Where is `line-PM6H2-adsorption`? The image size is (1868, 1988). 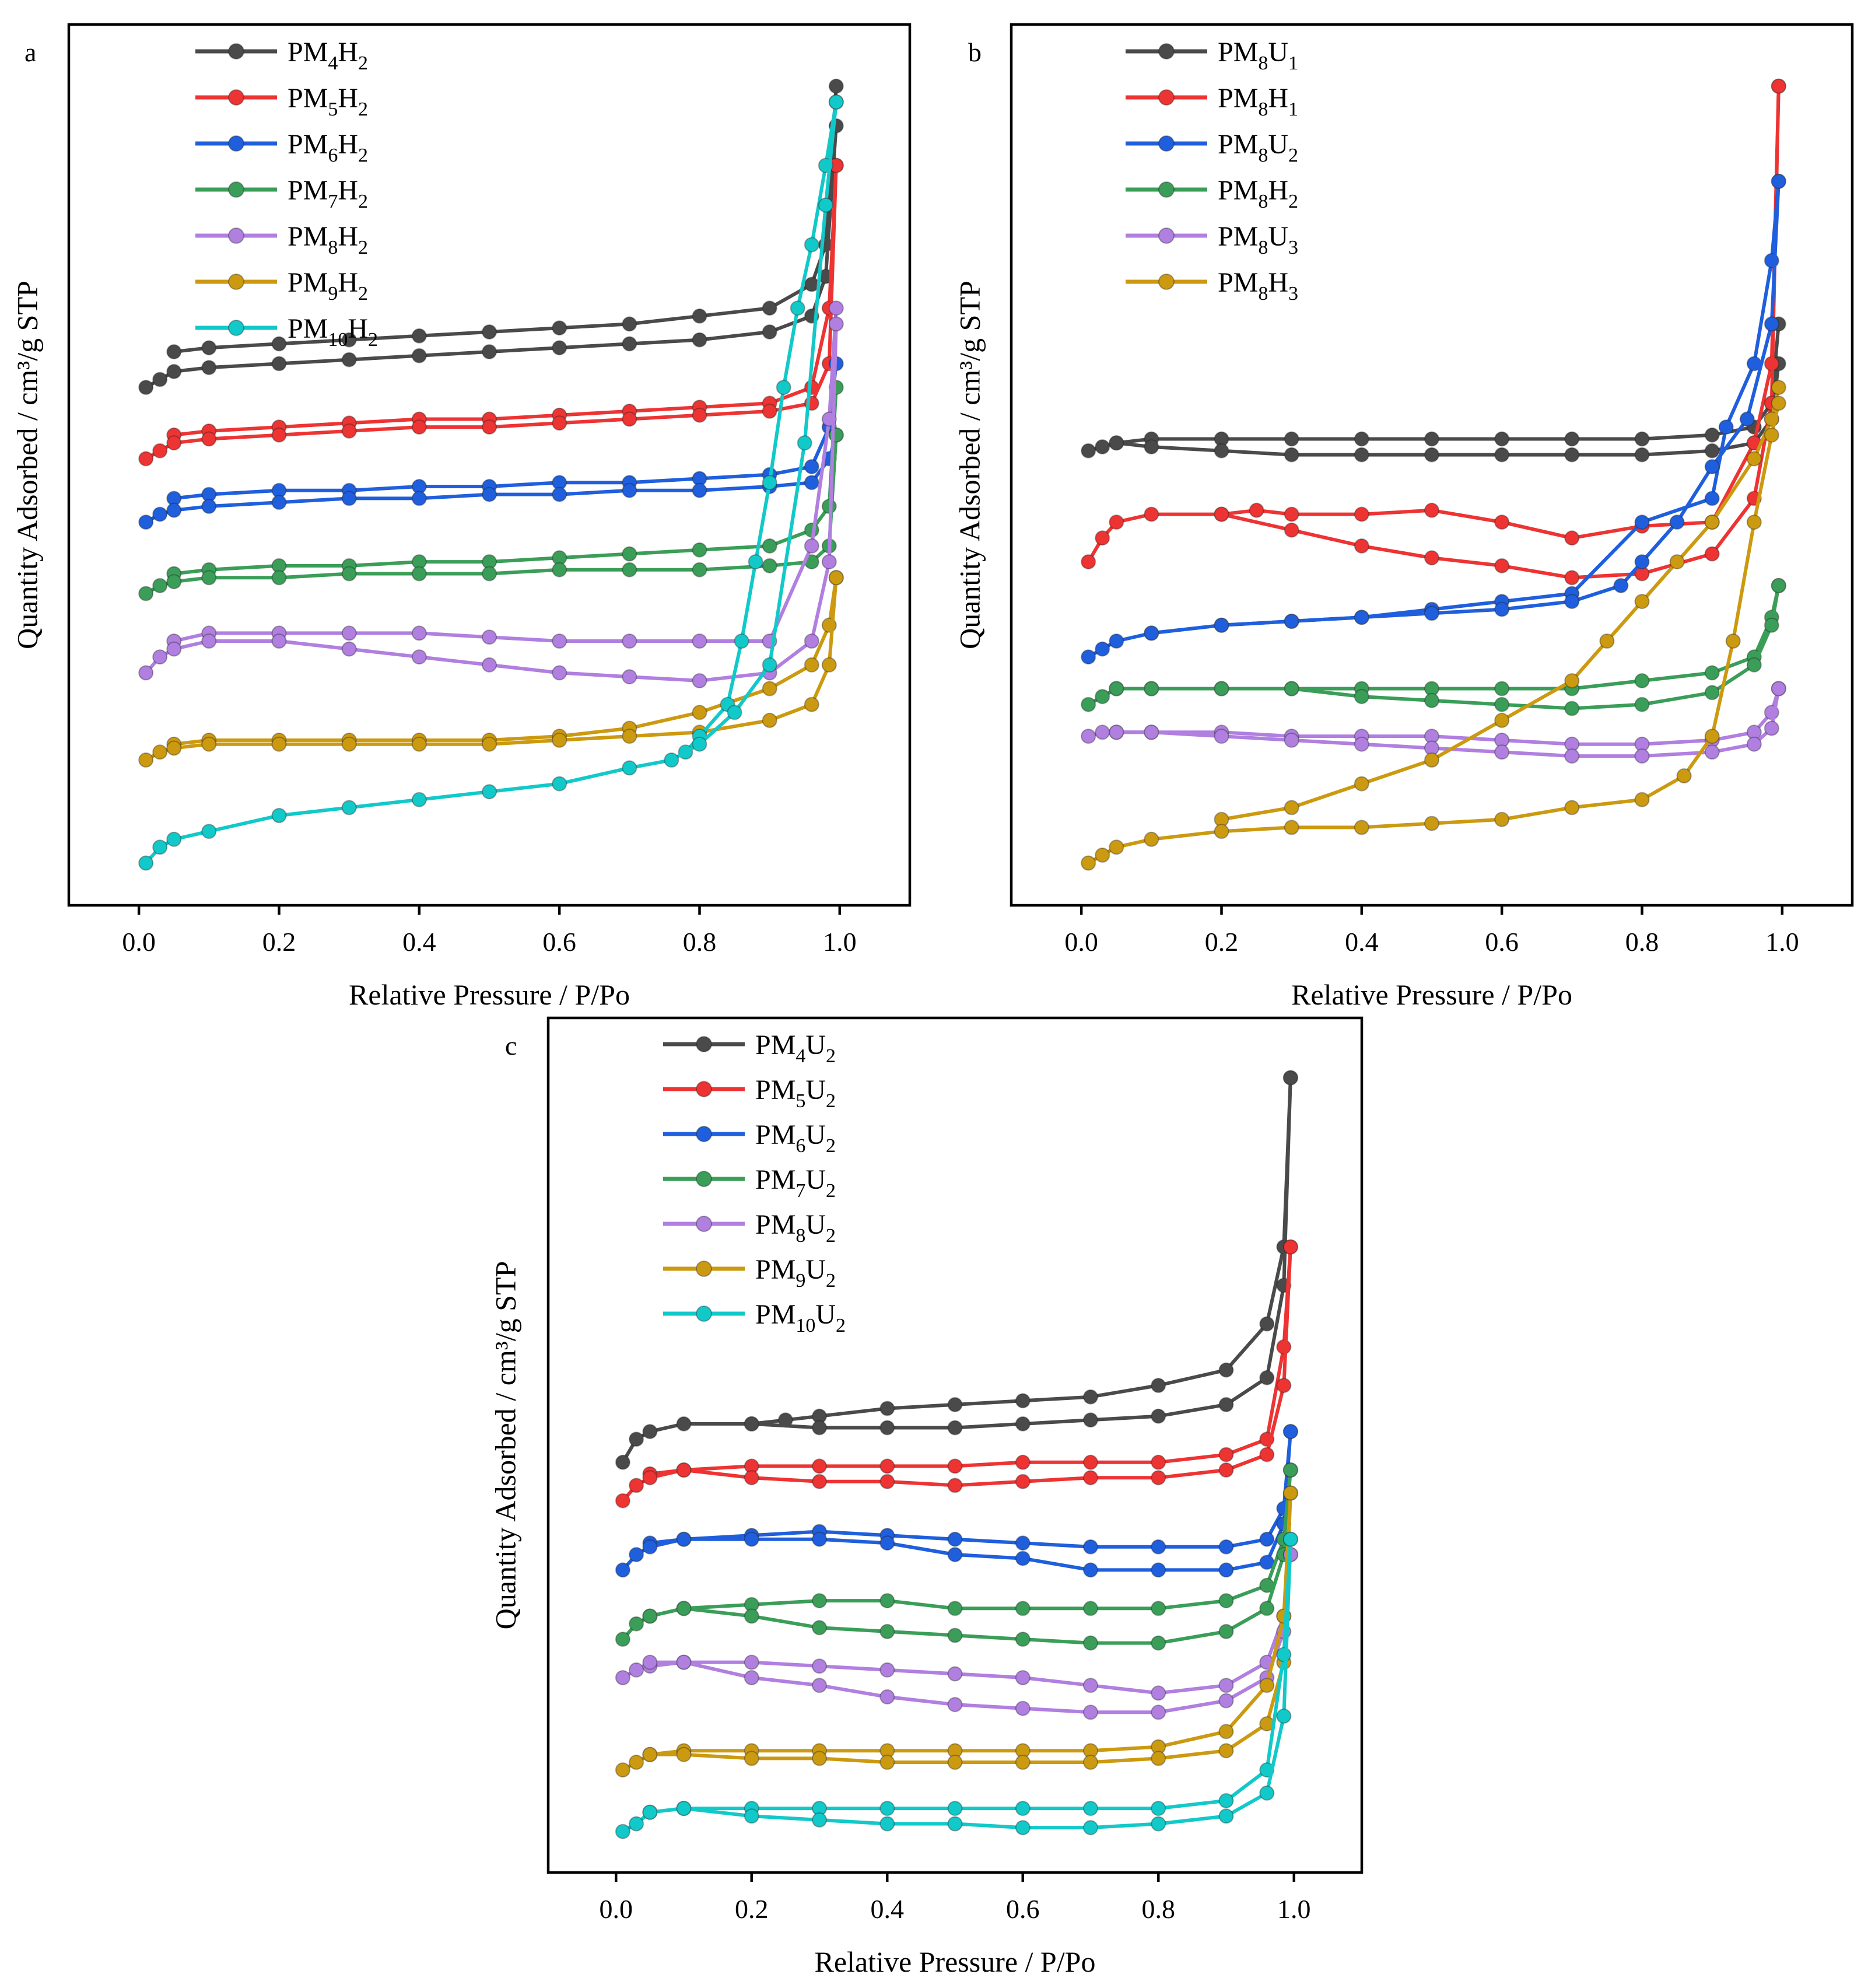 line-PM6H2-adsorption is located at coordinates (491, 479).